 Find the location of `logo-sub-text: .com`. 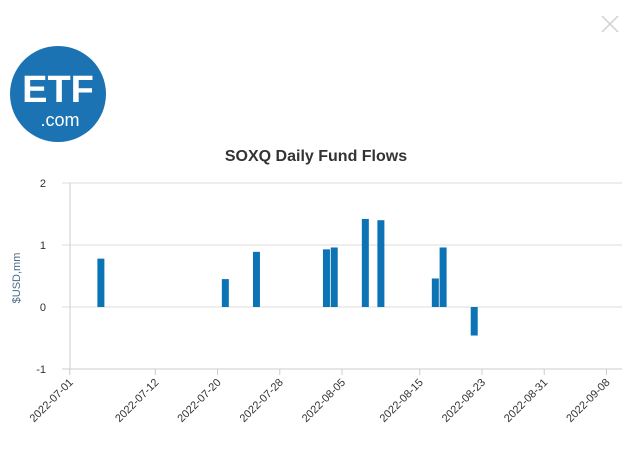

logo-sub-text: .com is located at coordinates (59, 120).